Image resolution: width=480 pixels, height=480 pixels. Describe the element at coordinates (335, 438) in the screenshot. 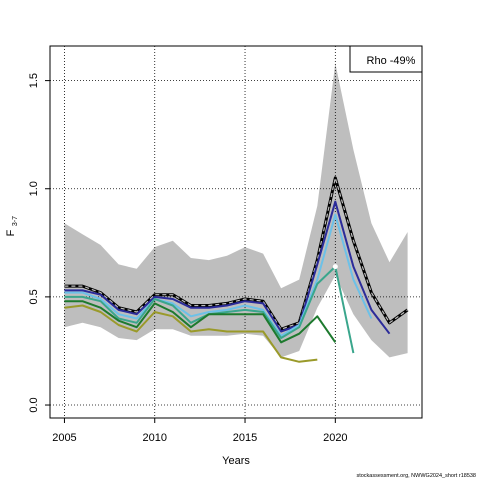

I see `x-tick-label: 2020` at that location.